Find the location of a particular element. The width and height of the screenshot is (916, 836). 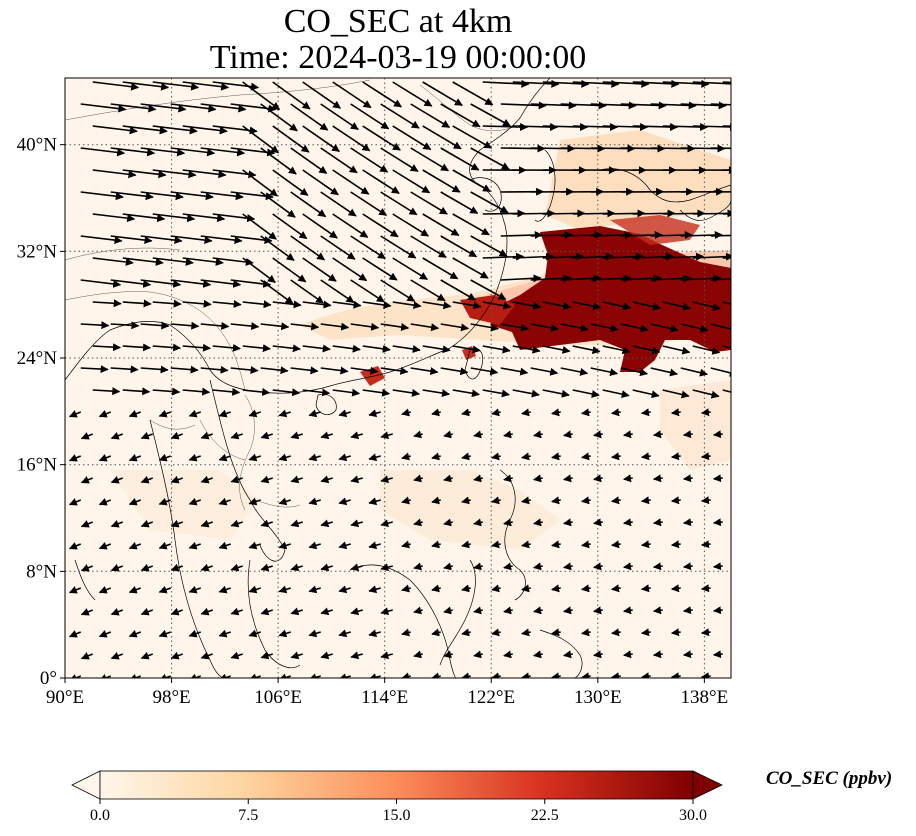

lon-tick-label: 106°E is located at coordinates (278, 697).